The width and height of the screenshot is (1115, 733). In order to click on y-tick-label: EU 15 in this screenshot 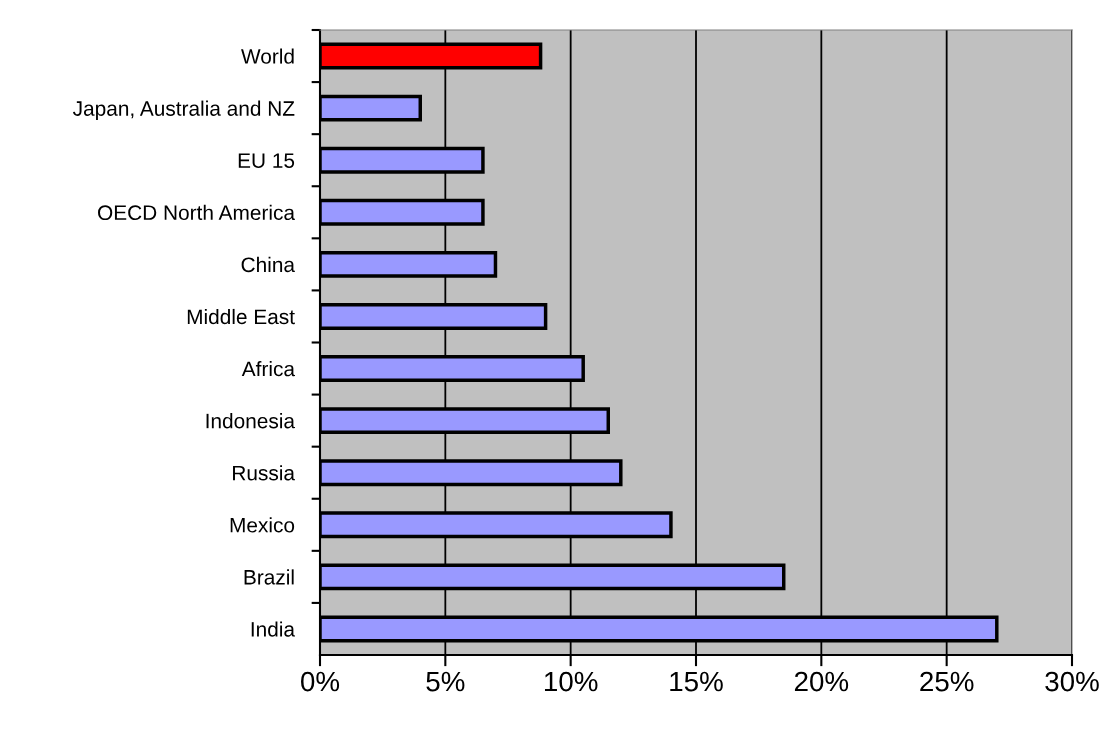, I will do `click(266, 160)`.